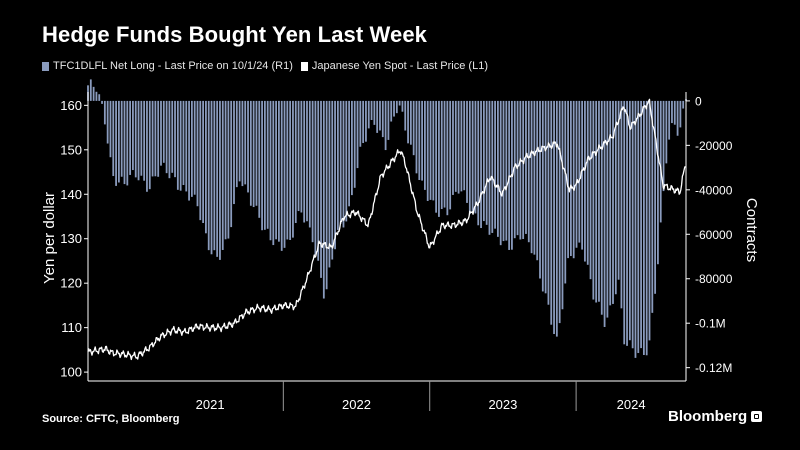 Image resolution: width=800 pixels, height=450 pixels. What do you see at coordinates (713, 368) in the screenshot?
I see `right-tick-label: -0.12M` at bounding box center [713, 368].